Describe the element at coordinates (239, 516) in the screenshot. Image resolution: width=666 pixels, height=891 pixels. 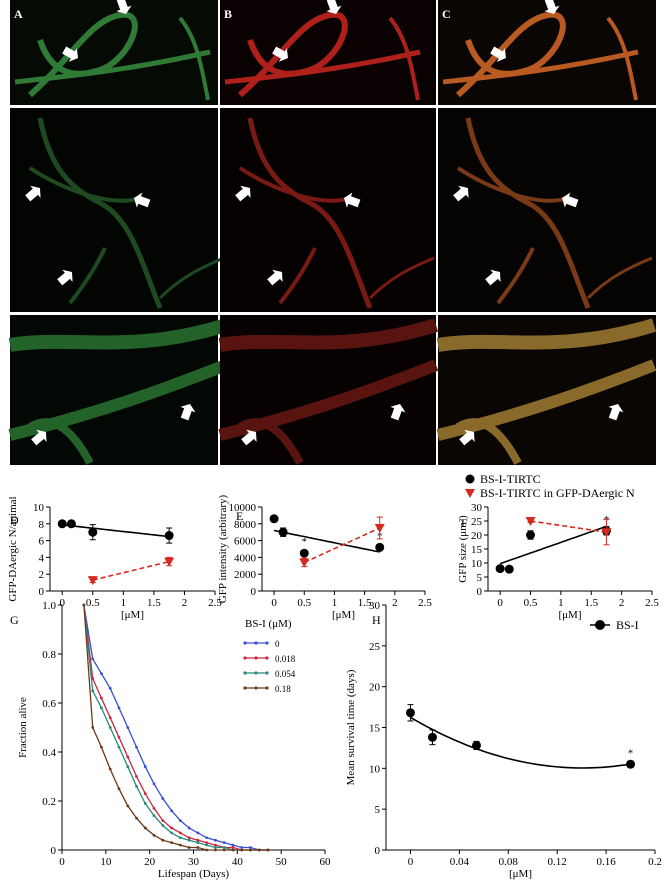
I see `panel-label: E` at that location.